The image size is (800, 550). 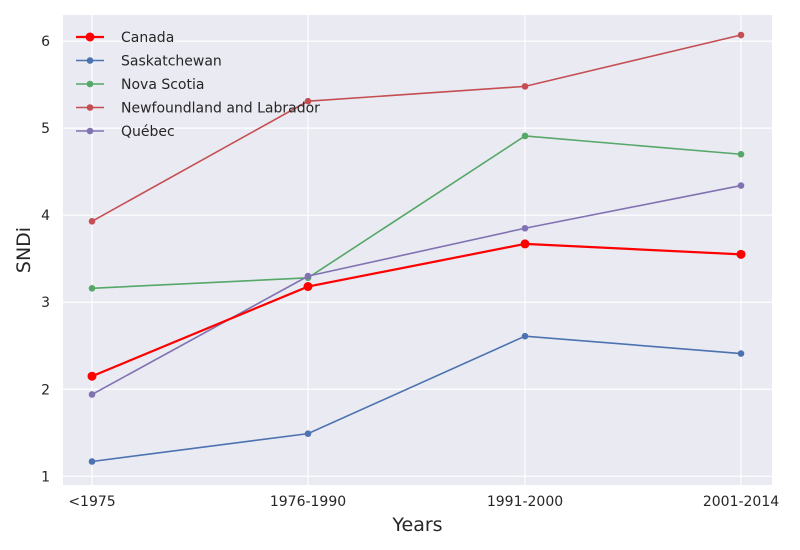 What do you see at coordinates (741, 502) in the screenshot?
I see `x-tick-label: 2001-2014` at bounding box center [741, 502].